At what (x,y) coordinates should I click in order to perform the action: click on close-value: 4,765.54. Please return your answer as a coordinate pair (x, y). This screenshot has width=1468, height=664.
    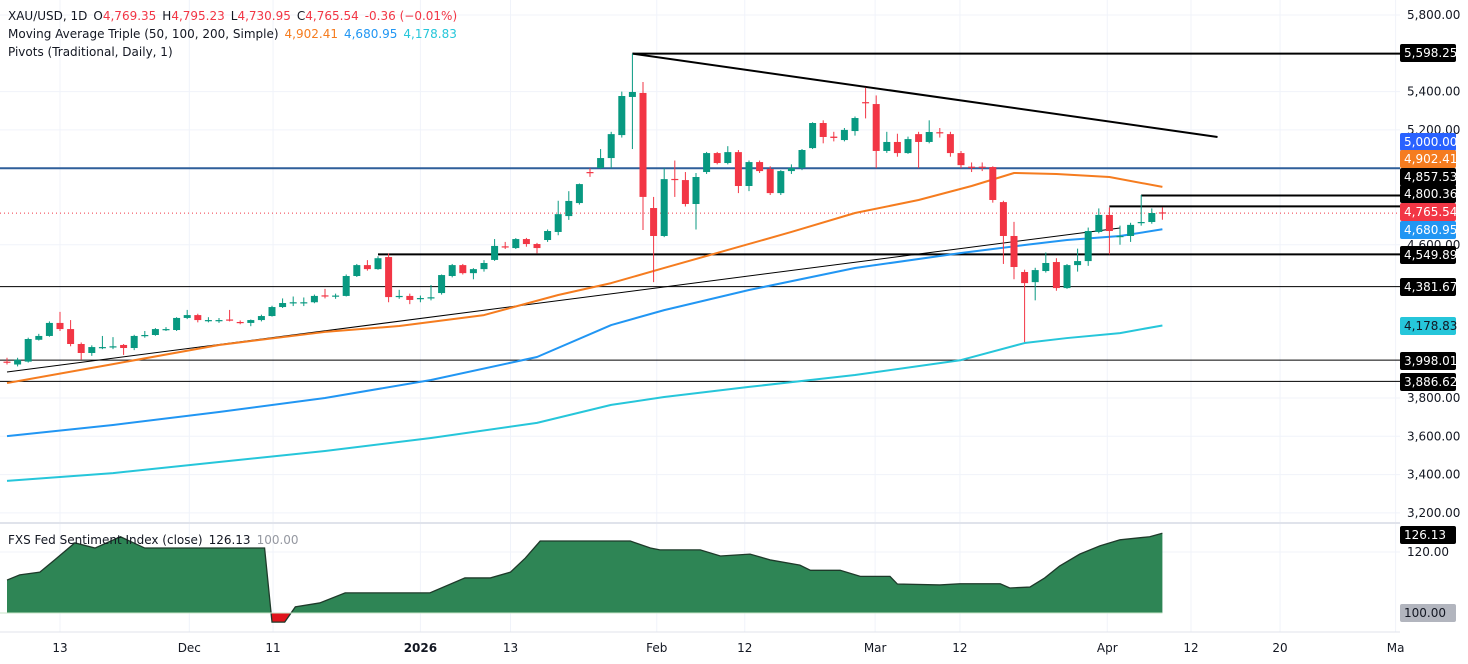
    Looking at the image, I should click on (332, 16).